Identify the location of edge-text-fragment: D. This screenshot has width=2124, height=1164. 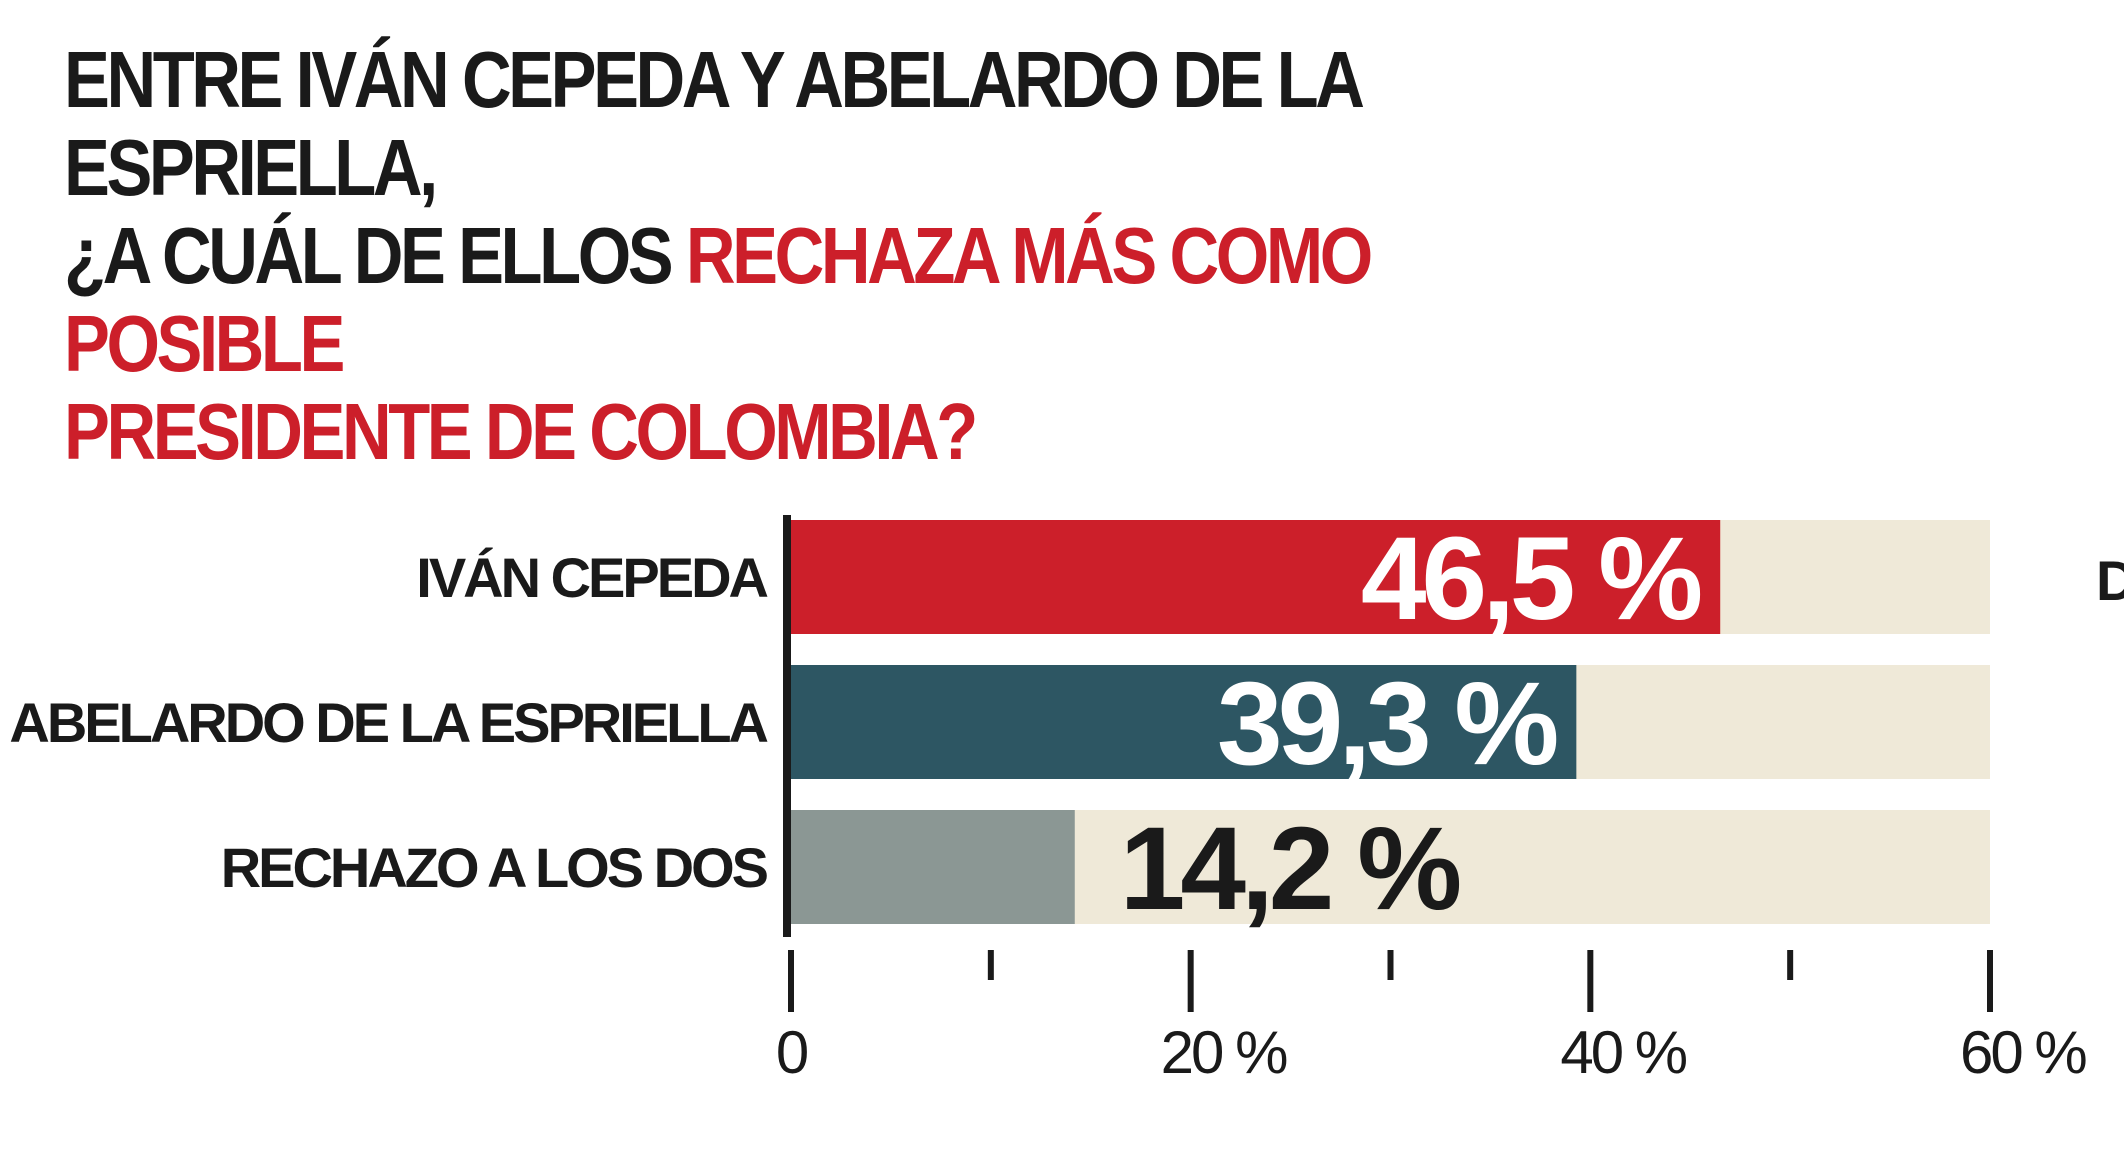
(2110, 580).